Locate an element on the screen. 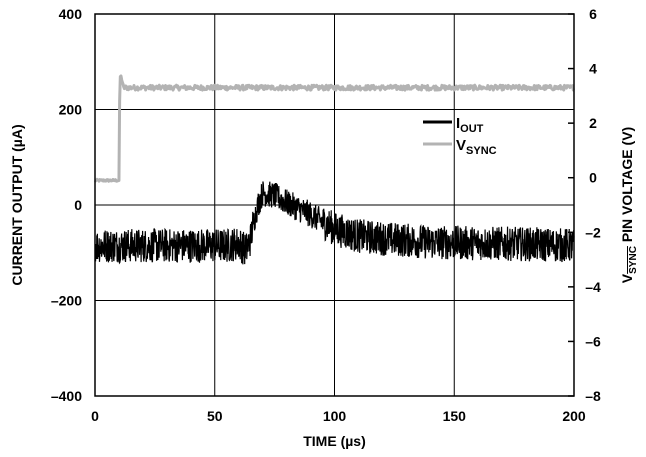 This screenshot has width=646, height=457. legend-vsync-main: V is located at coordinates (461, 145).